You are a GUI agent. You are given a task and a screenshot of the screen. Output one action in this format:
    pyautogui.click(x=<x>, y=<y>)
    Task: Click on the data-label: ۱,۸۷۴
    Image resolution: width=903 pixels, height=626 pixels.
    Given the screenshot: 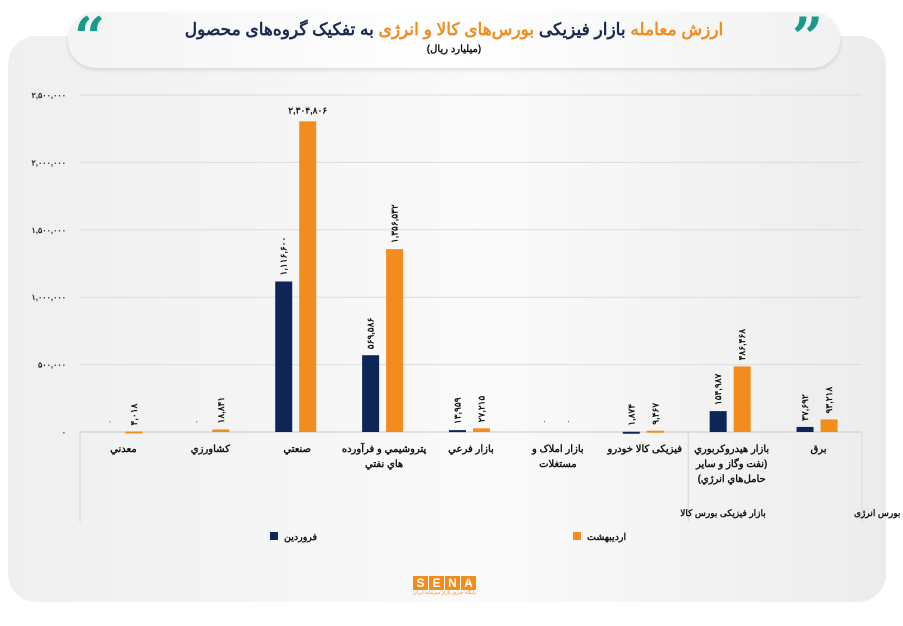 What is the action you would take?
    pyautogui.click(x=631, y=415)
    